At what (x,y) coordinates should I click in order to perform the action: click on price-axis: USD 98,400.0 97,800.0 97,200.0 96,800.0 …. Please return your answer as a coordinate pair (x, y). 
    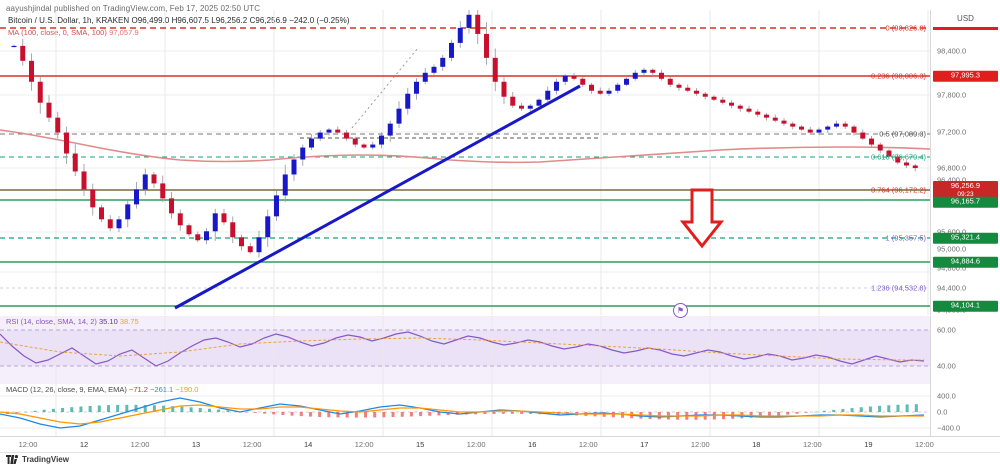
    Looking at the image, I should click on (965, 162).